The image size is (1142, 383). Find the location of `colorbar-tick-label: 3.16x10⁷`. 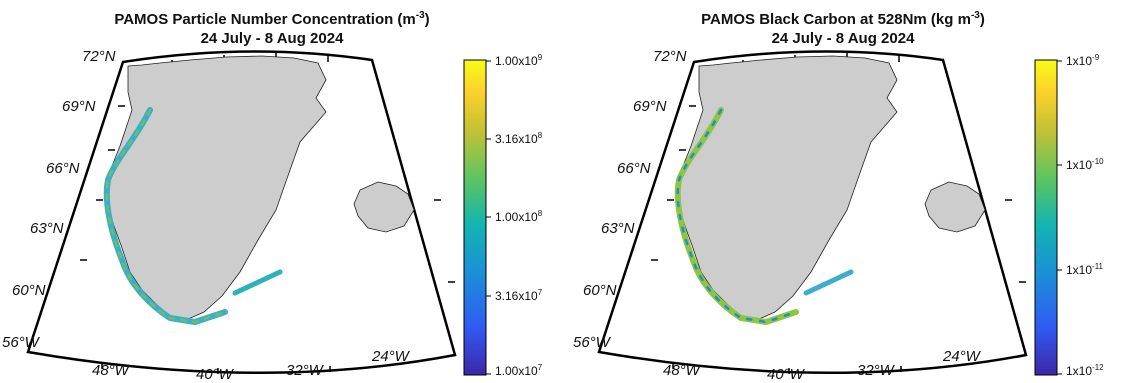

colorbar-tick-label: 3.16x10⁷ is located at coordinates (519, 295).